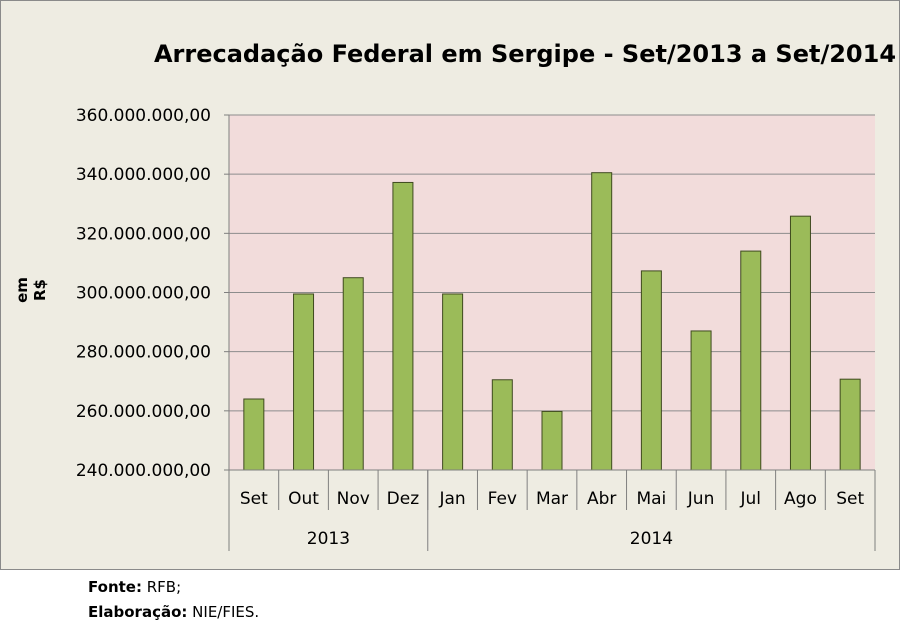 The height and width of the screenshot is (639, 900). What do you see at coordinates (143, 294) in the screenshot?
I see `y-tick-label: 300.000.000,00` at bounding box center [143, 294].